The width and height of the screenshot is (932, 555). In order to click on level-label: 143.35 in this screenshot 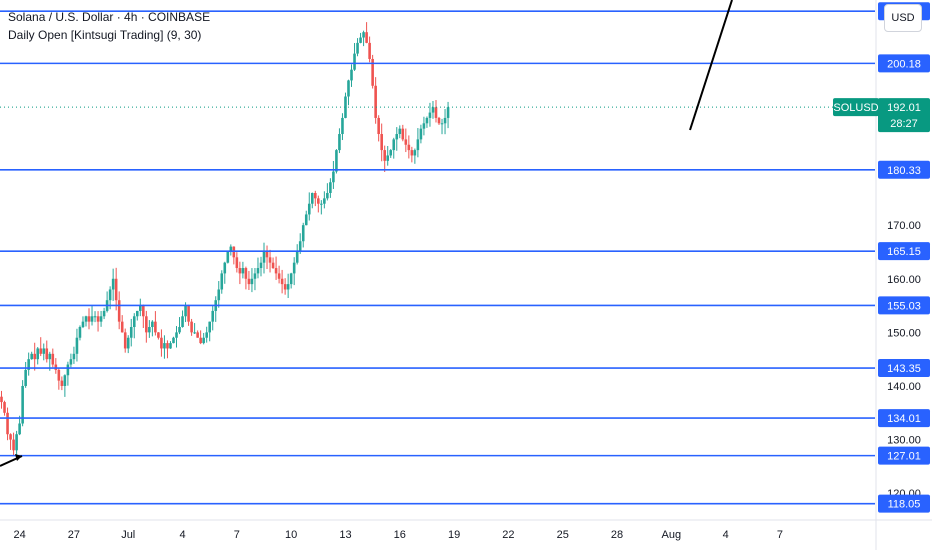, I will do `click(904, 369)`.